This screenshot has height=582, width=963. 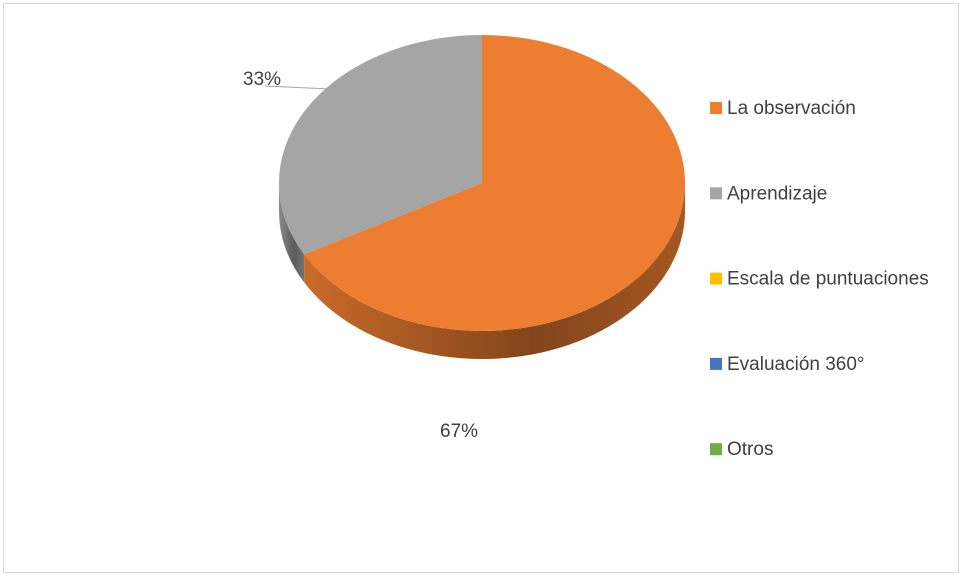 I want to click on legend-label: Otros, so click(x=750, y=449).